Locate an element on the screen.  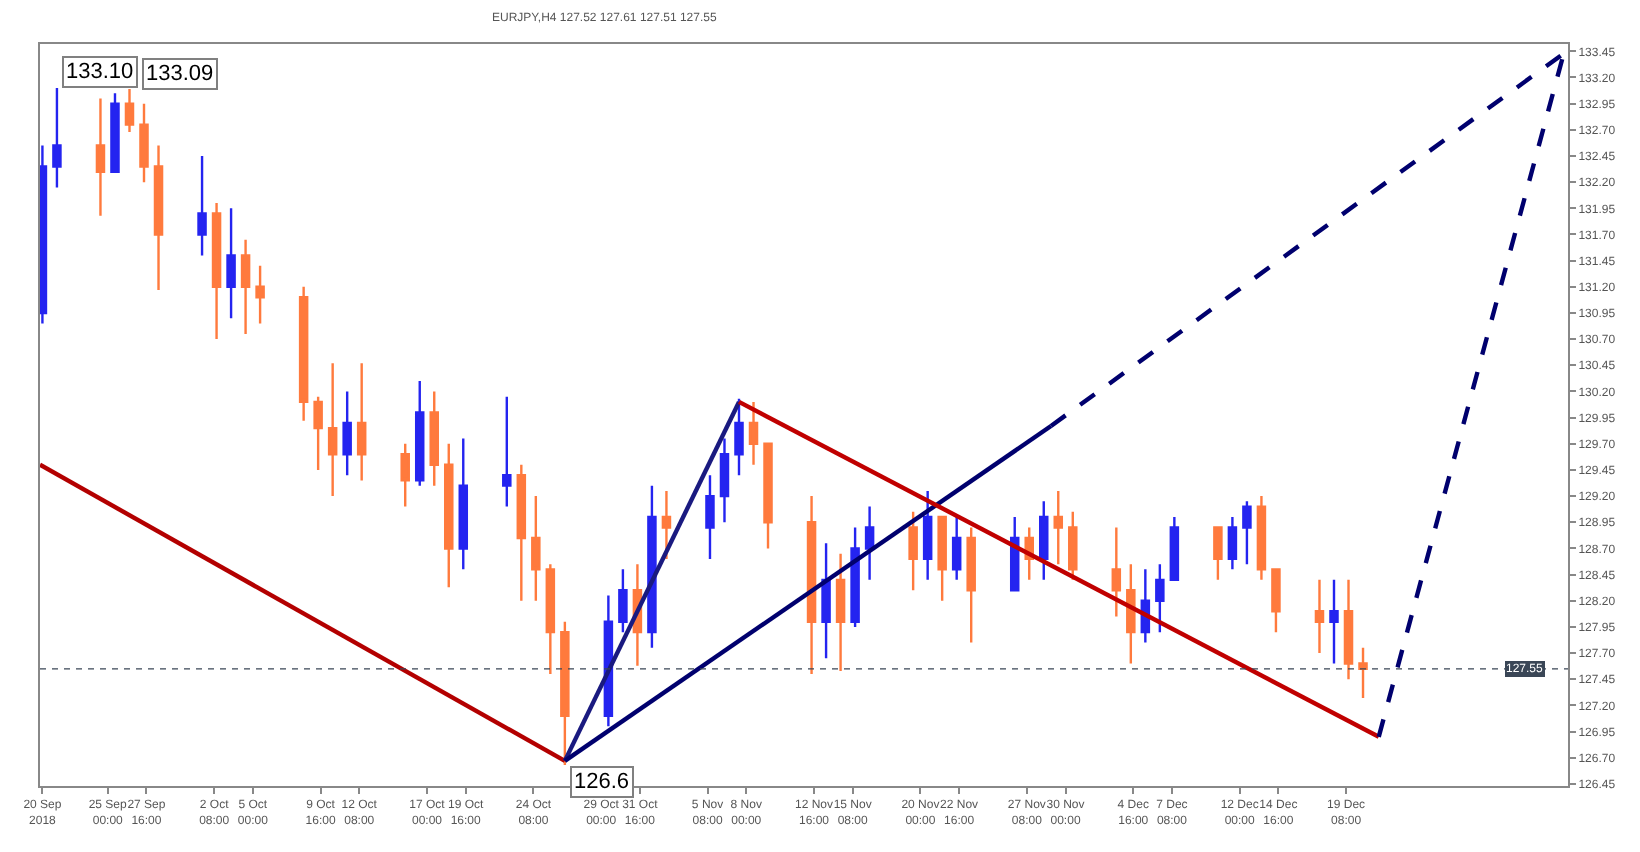
annotation: 133.10 is located at coordinates (100, 72).